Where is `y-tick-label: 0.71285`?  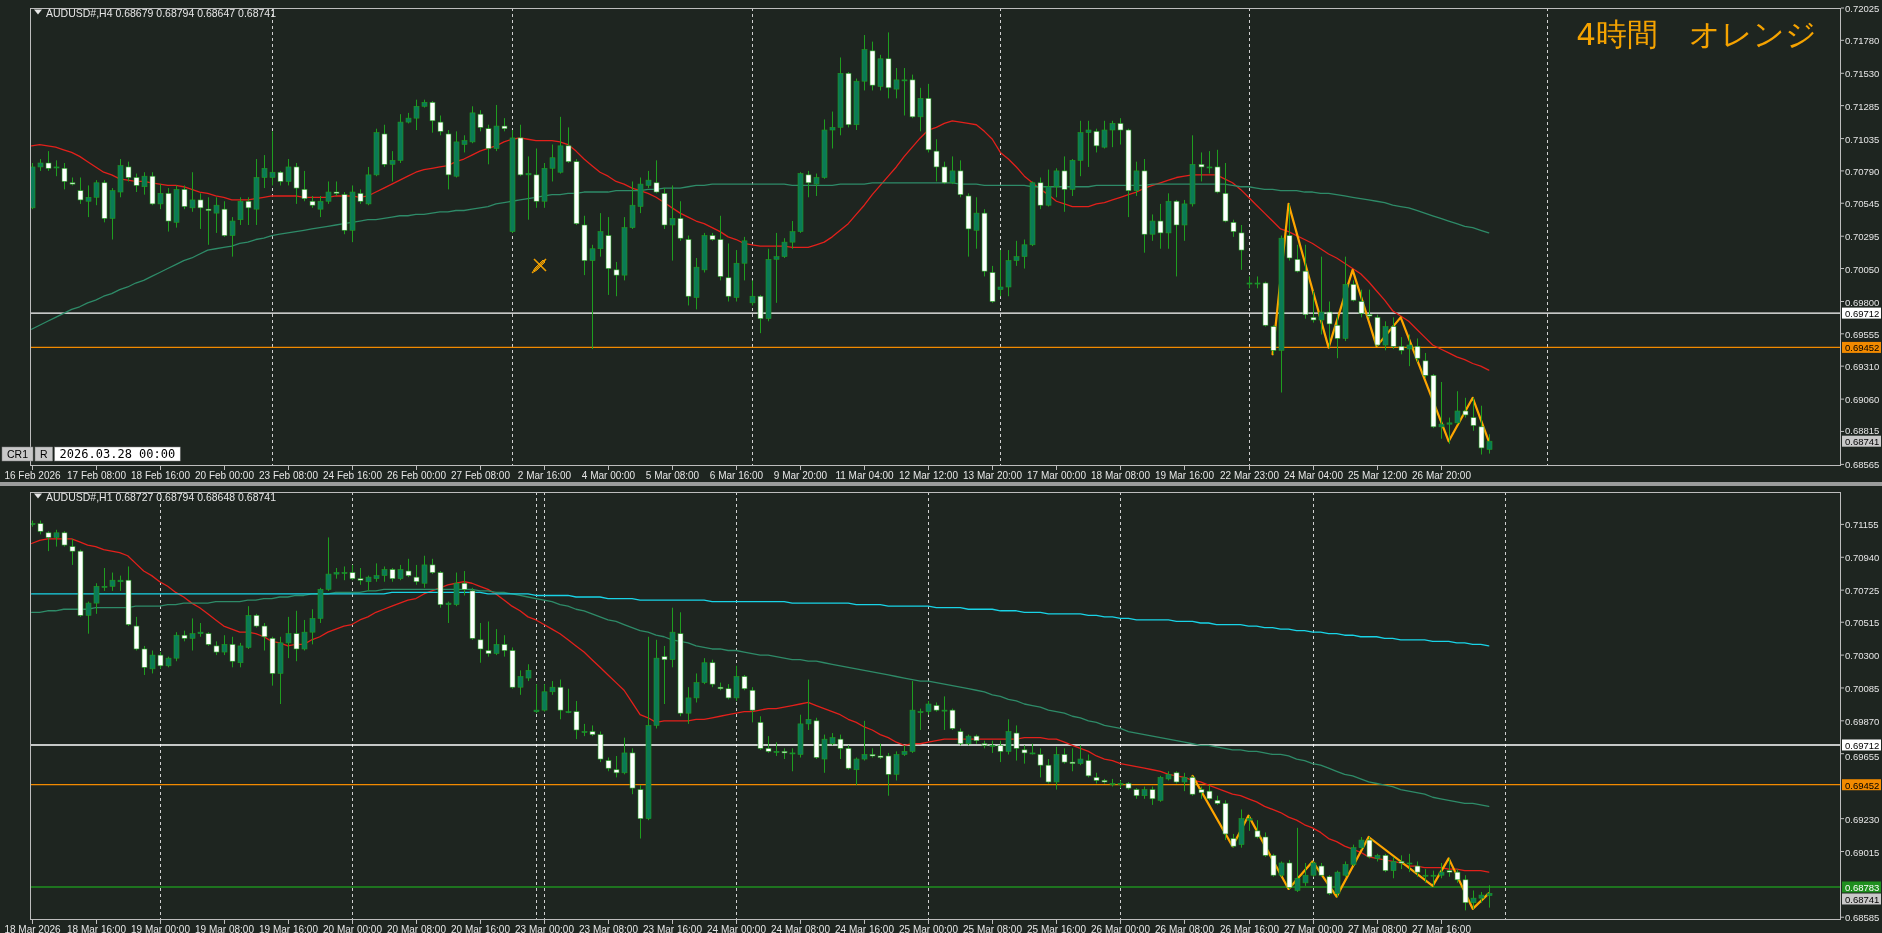
y-tick-label: 0.71285 is located at coordinates (1862, 106).